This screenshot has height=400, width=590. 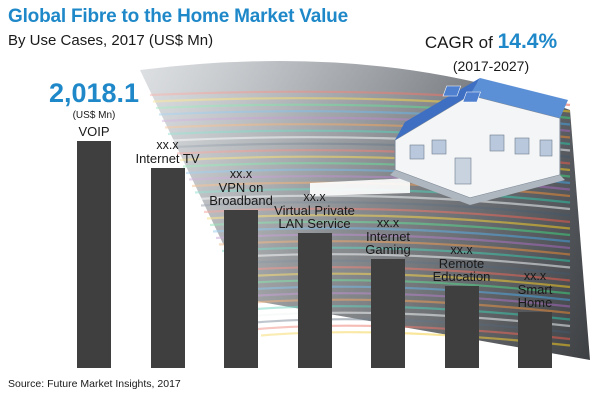 What do you see at coordinates (527, 41) in the screenshot?
I see `cagr-value: 14.4%` at bounding box center [527, 41].